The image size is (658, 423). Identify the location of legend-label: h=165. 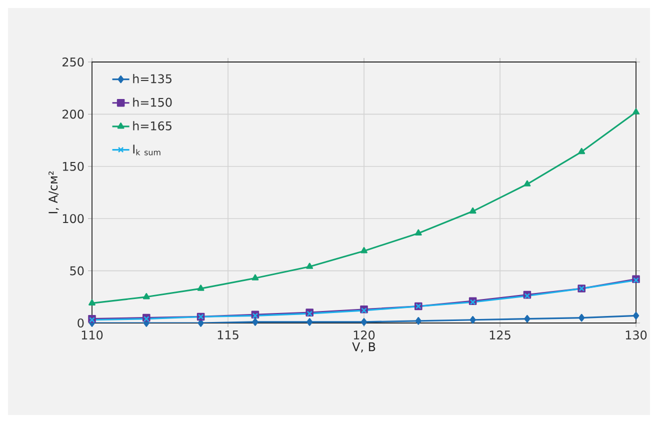
(152, 125).